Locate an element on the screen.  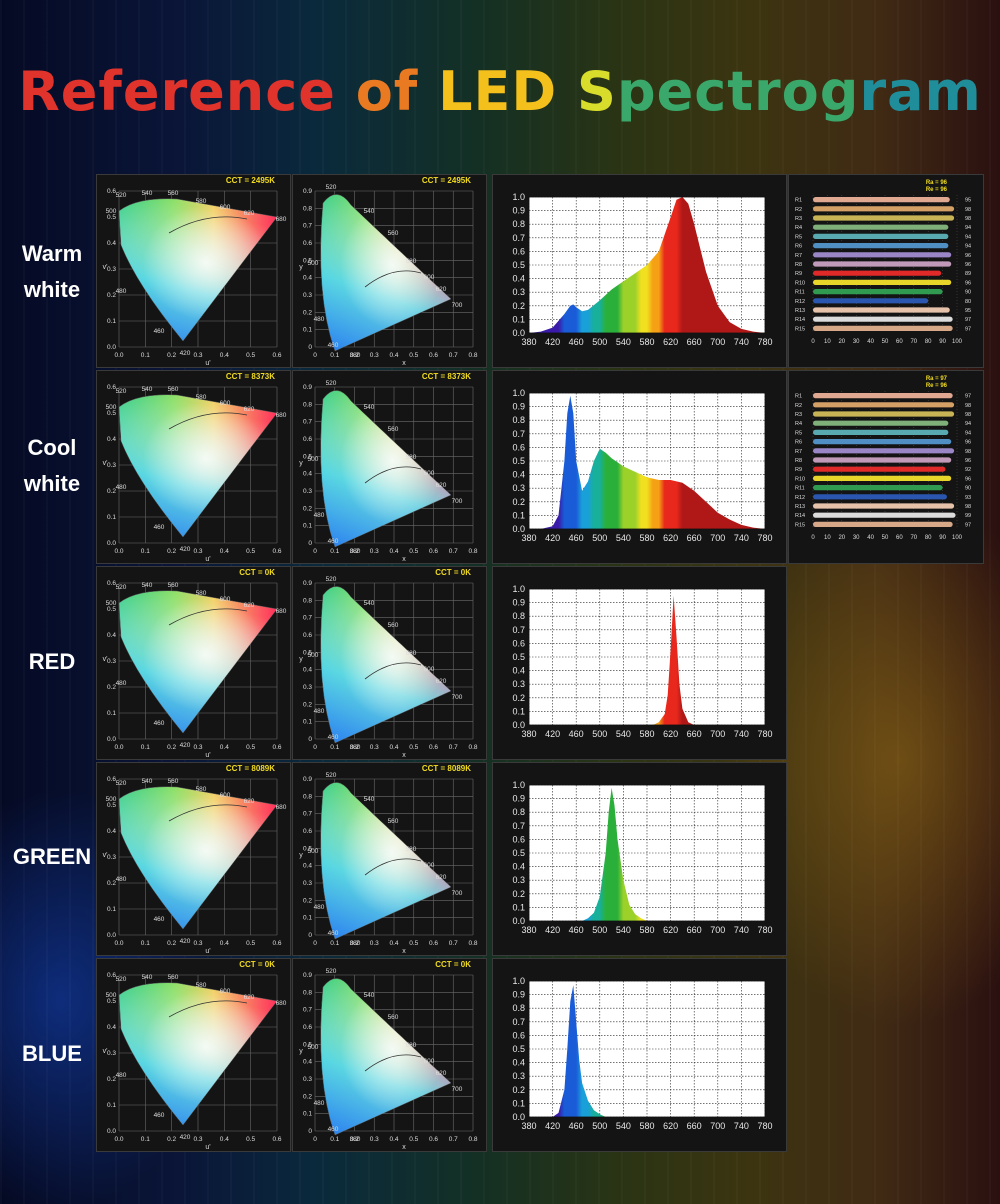
x-tick-label: 620 is located at coordinates (670, 538).